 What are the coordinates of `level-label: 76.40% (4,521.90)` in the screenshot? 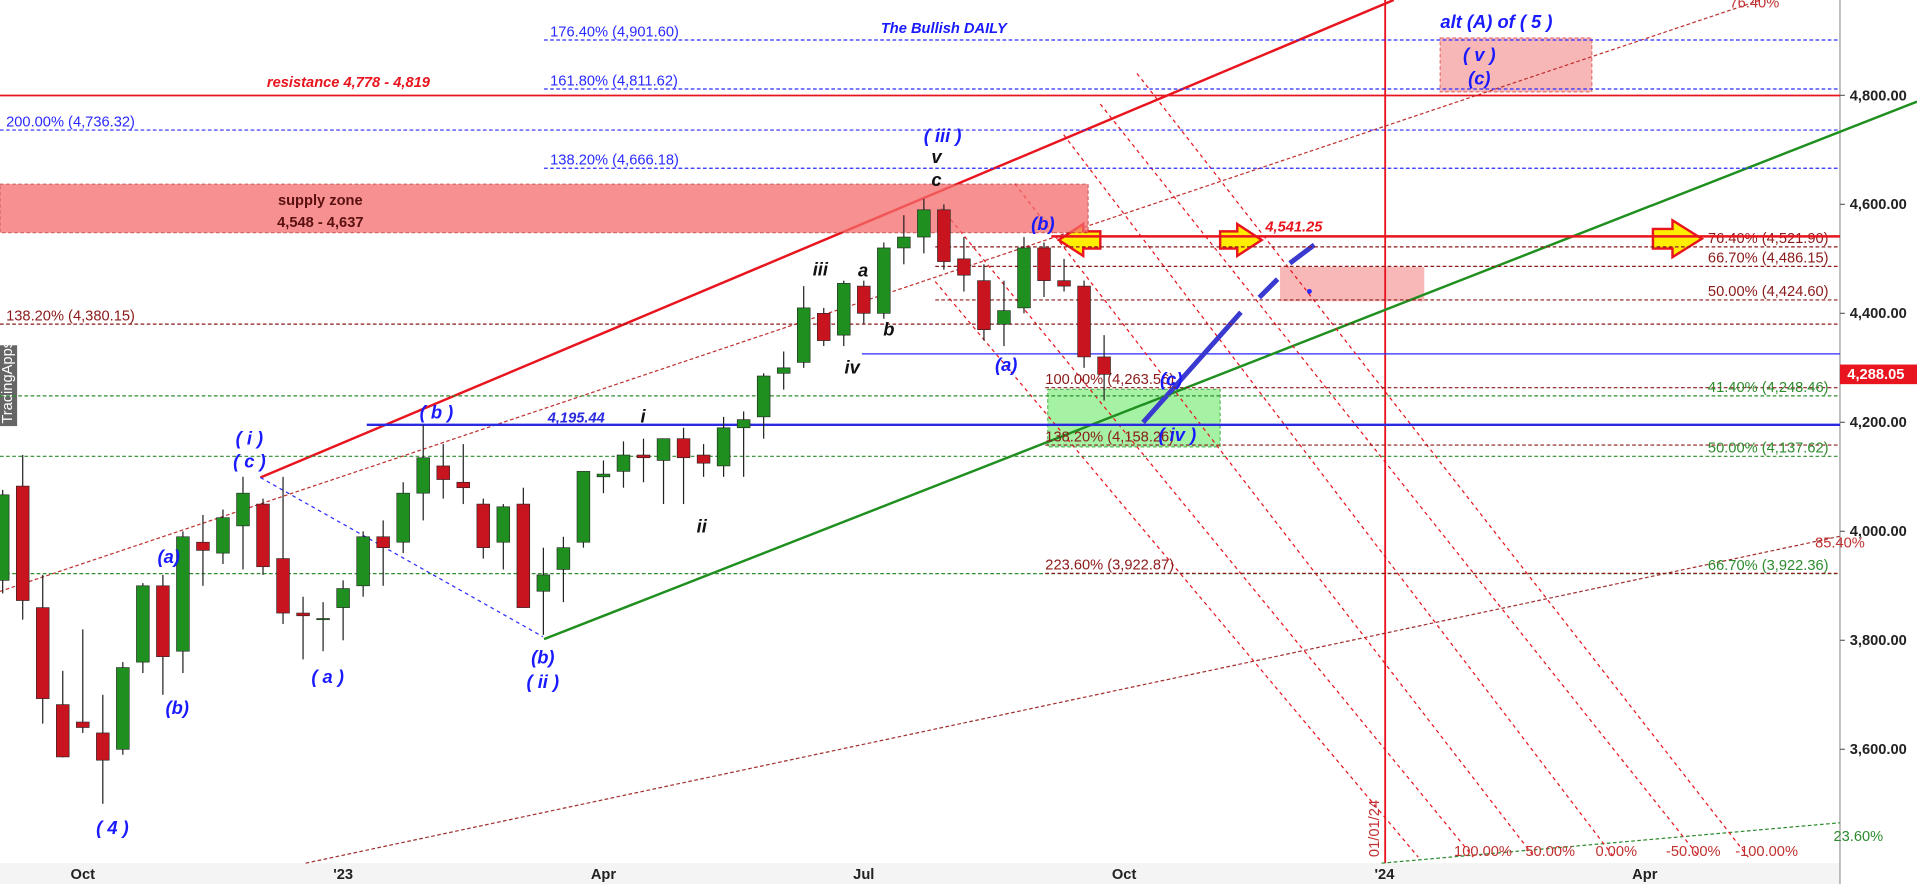 It's located at (1768, 239).